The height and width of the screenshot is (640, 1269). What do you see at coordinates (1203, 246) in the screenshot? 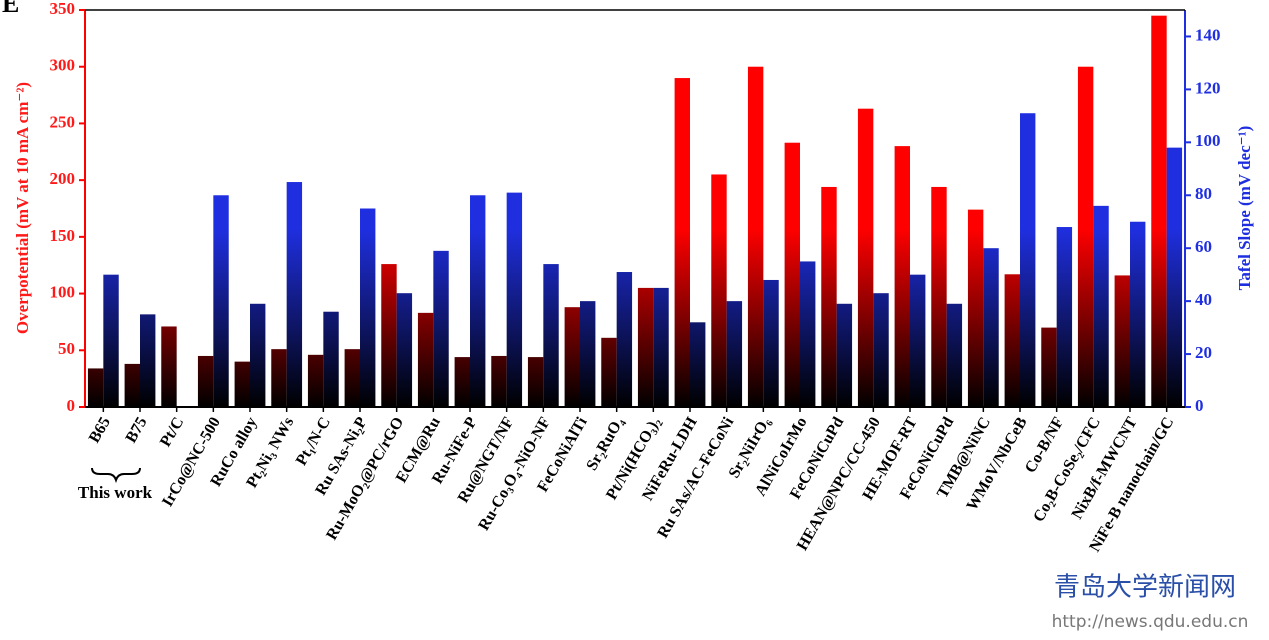
I see `y2-tick-label: 60` at bounding box center [1203, 246].